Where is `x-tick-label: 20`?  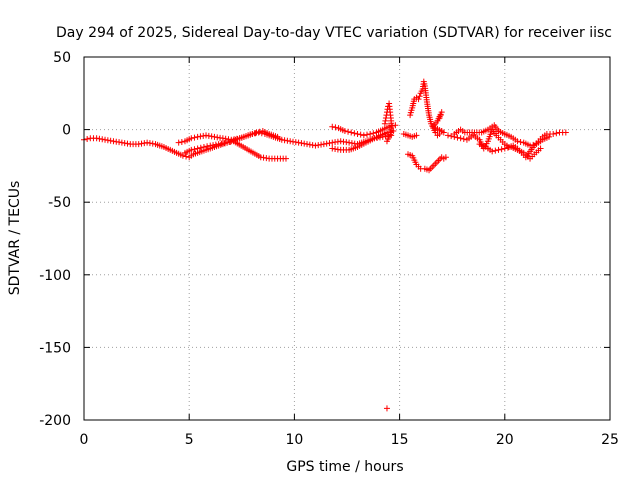 x-tick-label: 20 is located at coordinates (505, 440).